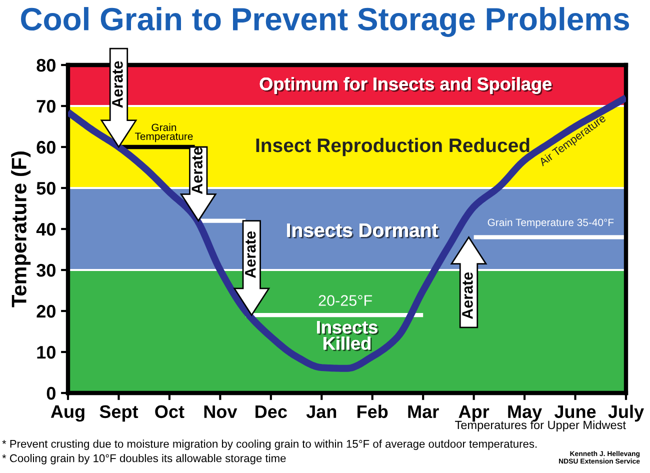 This screenshot has width=650, height=473. Describe the element at coordinates (406, 86) in the screenshot. I see `band-label: Optimum for Insects and Spoilage` at that location.